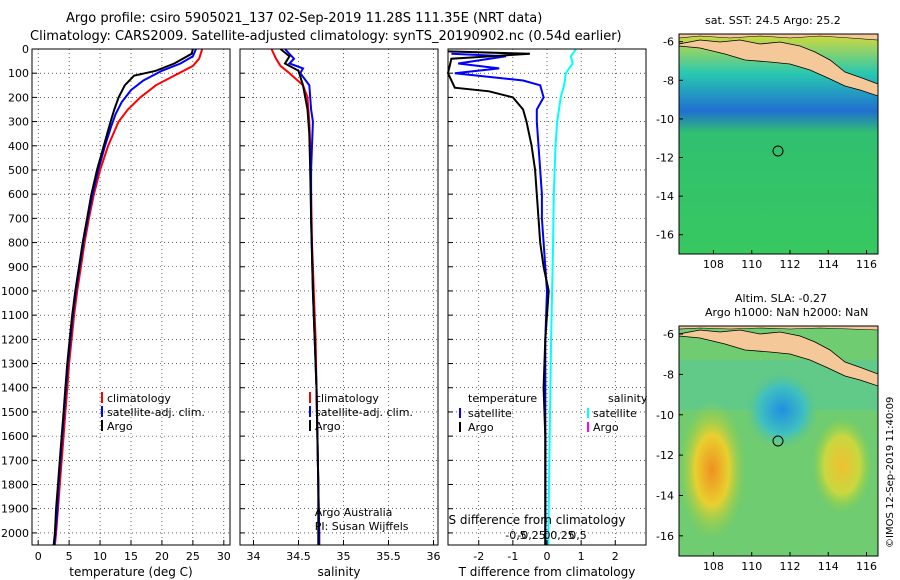  Describe the element at coordinates (890, 472) in the screenshot. I see `imos-credit: ©IMOS 12-Sep-2019 11:40:09` at that location.